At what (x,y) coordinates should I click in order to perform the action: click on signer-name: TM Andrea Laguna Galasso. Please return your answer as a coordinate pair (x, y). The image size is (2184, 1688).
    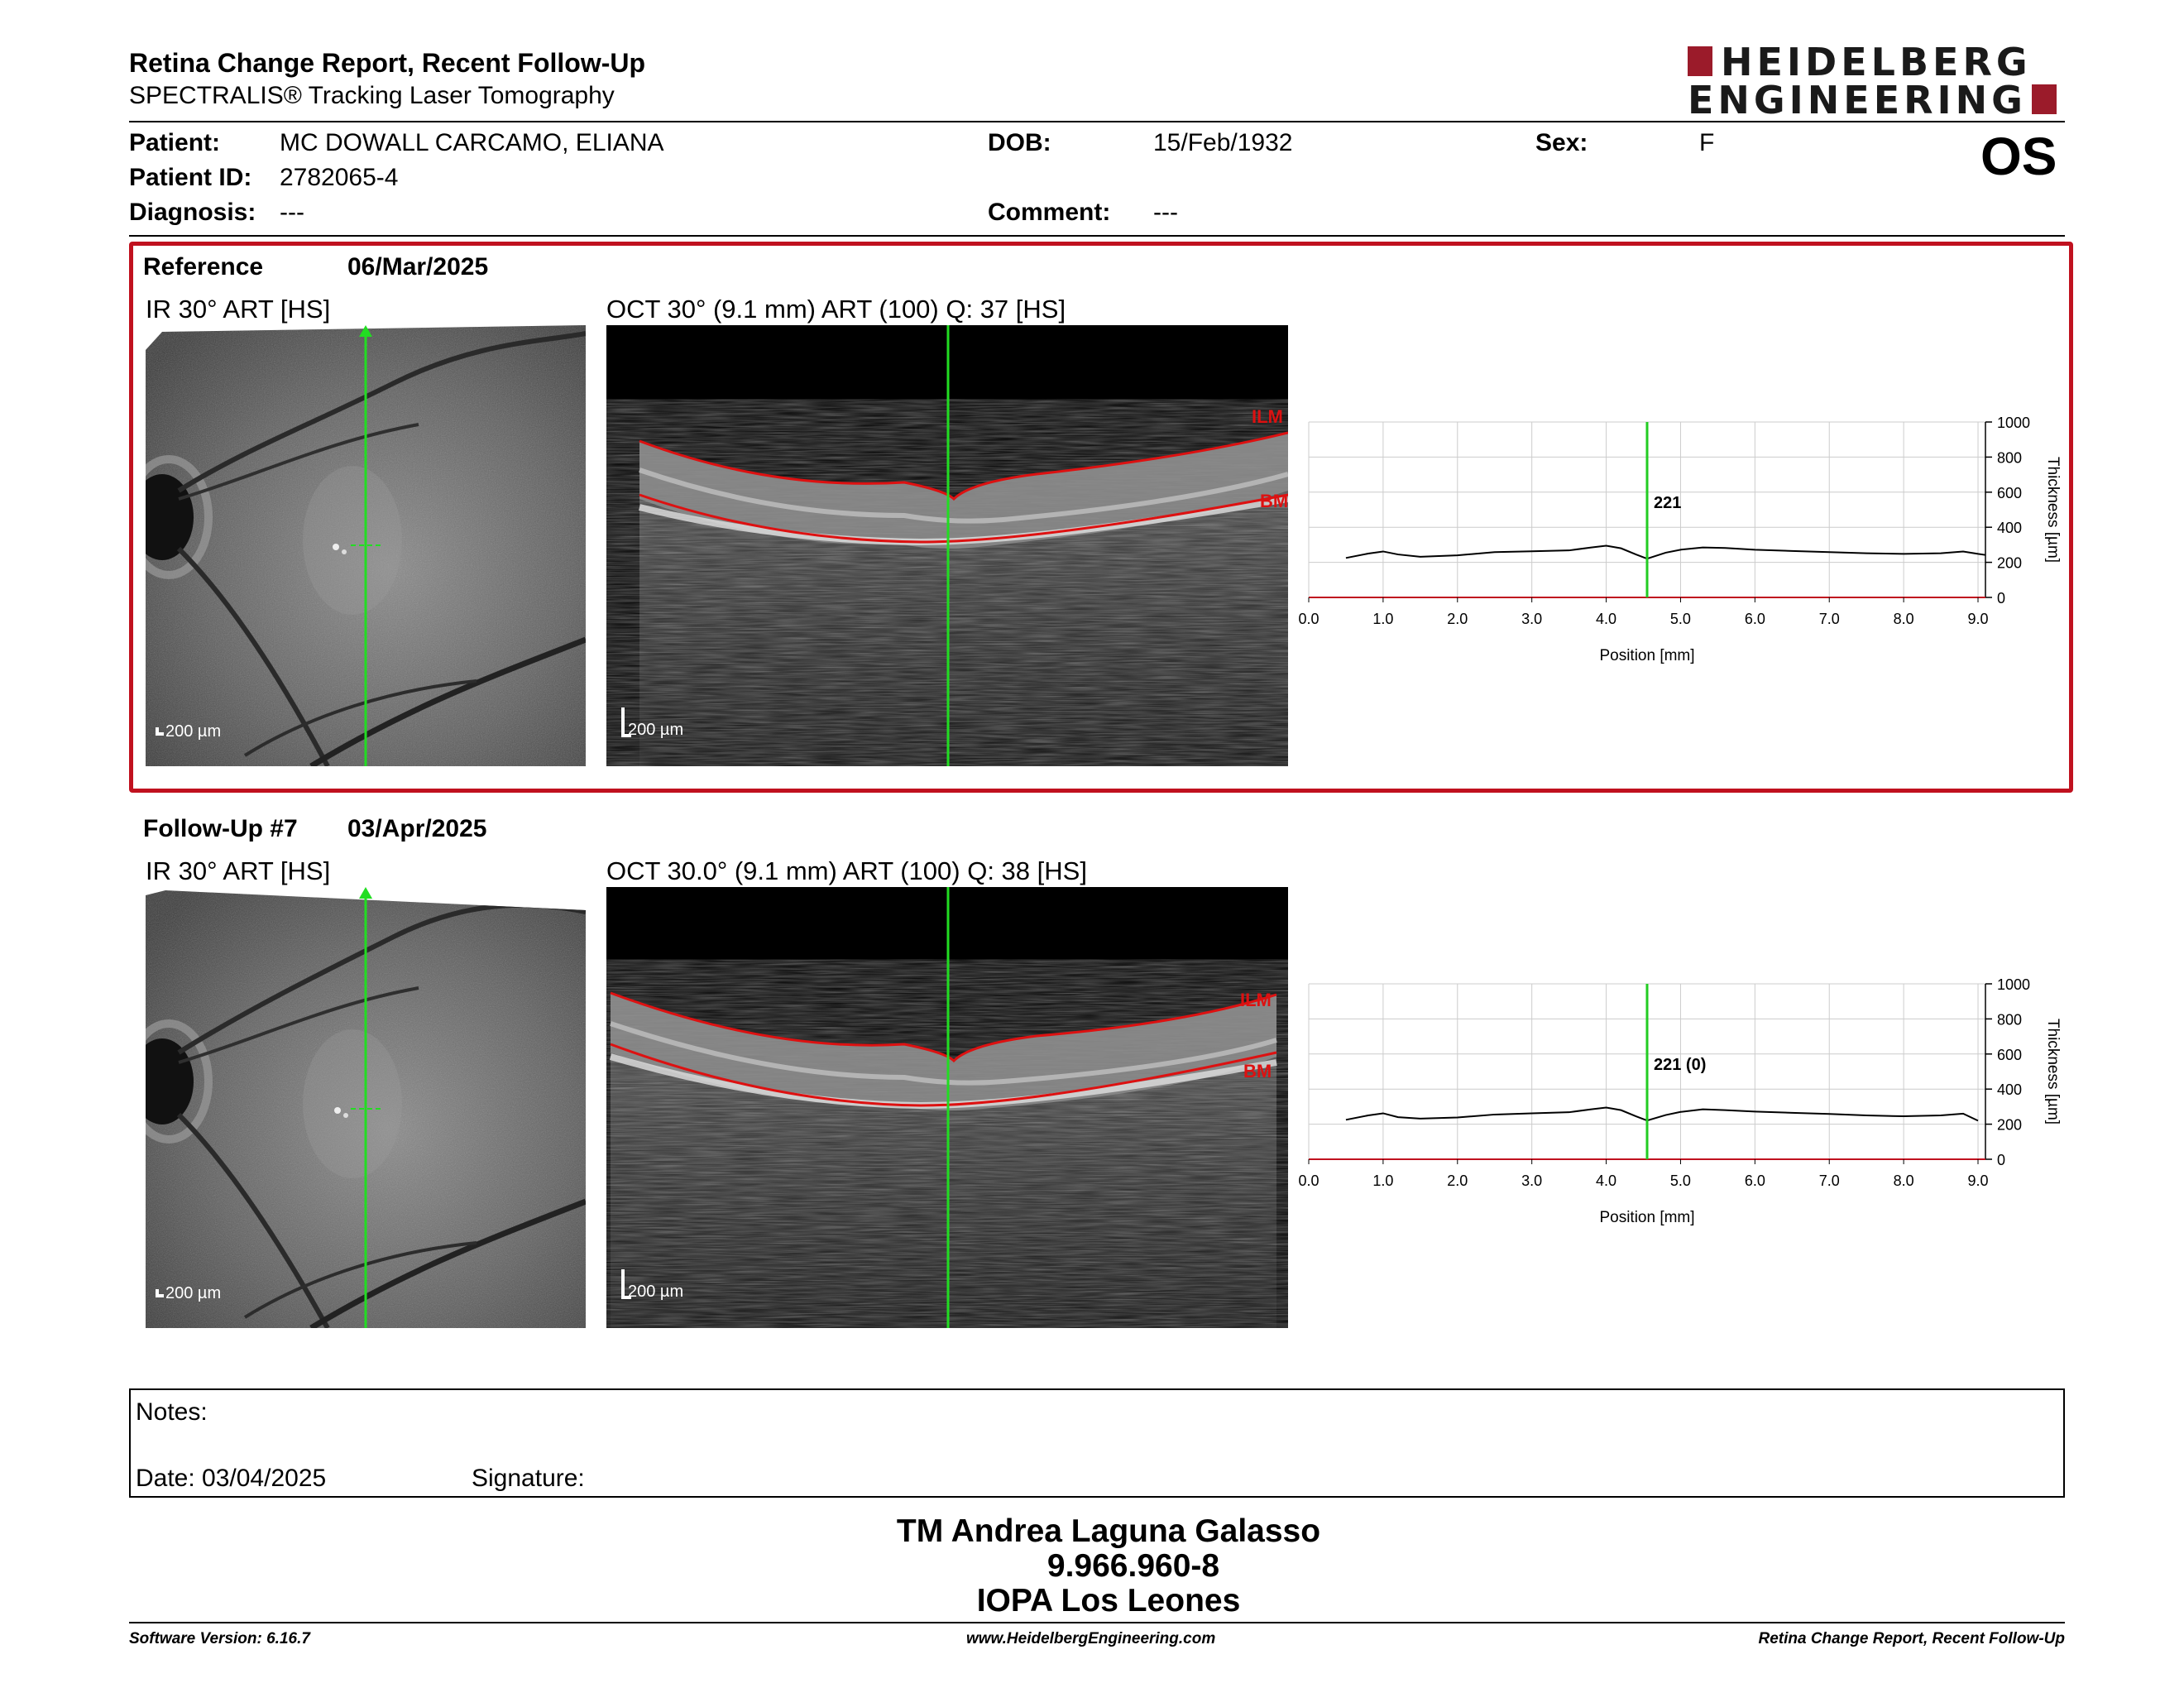
    Looking at the image, I should click on (1108, 1531).